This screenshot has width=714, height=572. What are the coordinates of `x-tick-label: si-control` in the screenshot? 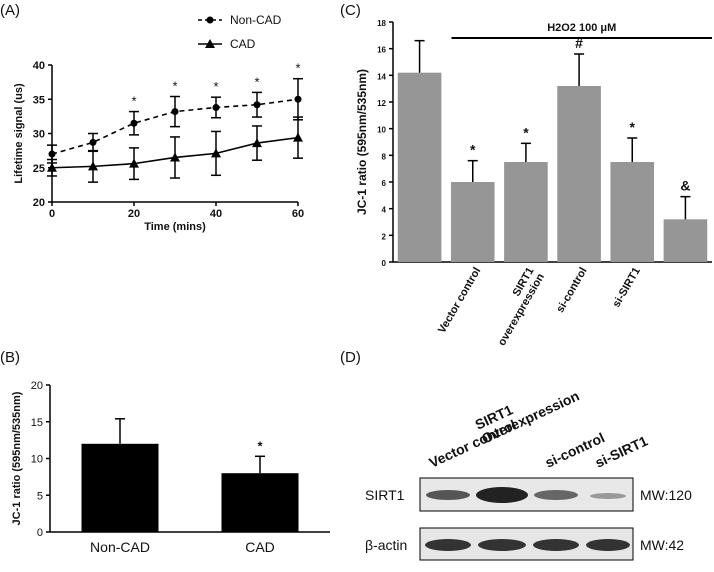 It's located at (571, 290).